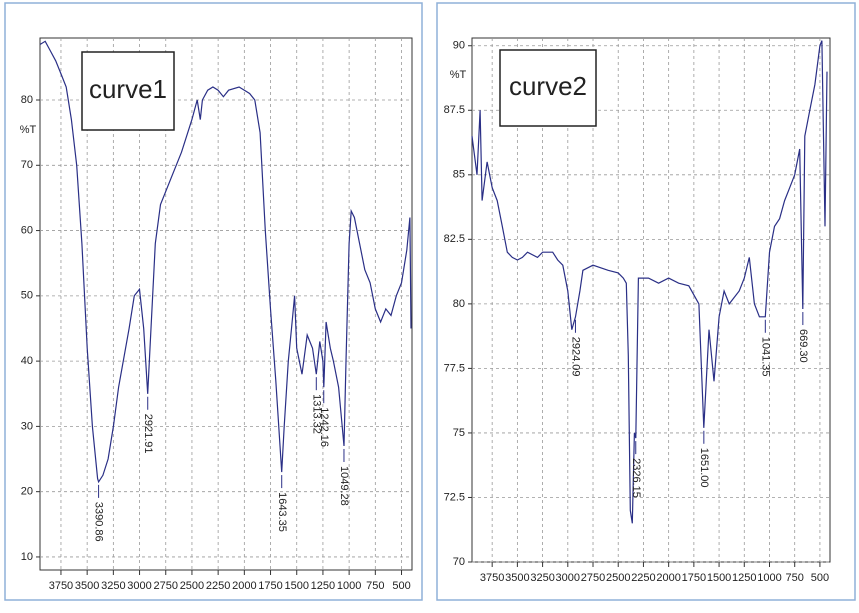 The width and height of the screenshot is (859, 613). Describe the element at coordinates (454, 497) in the screenshot. I see `y-tick-label: 72.5` at that location.